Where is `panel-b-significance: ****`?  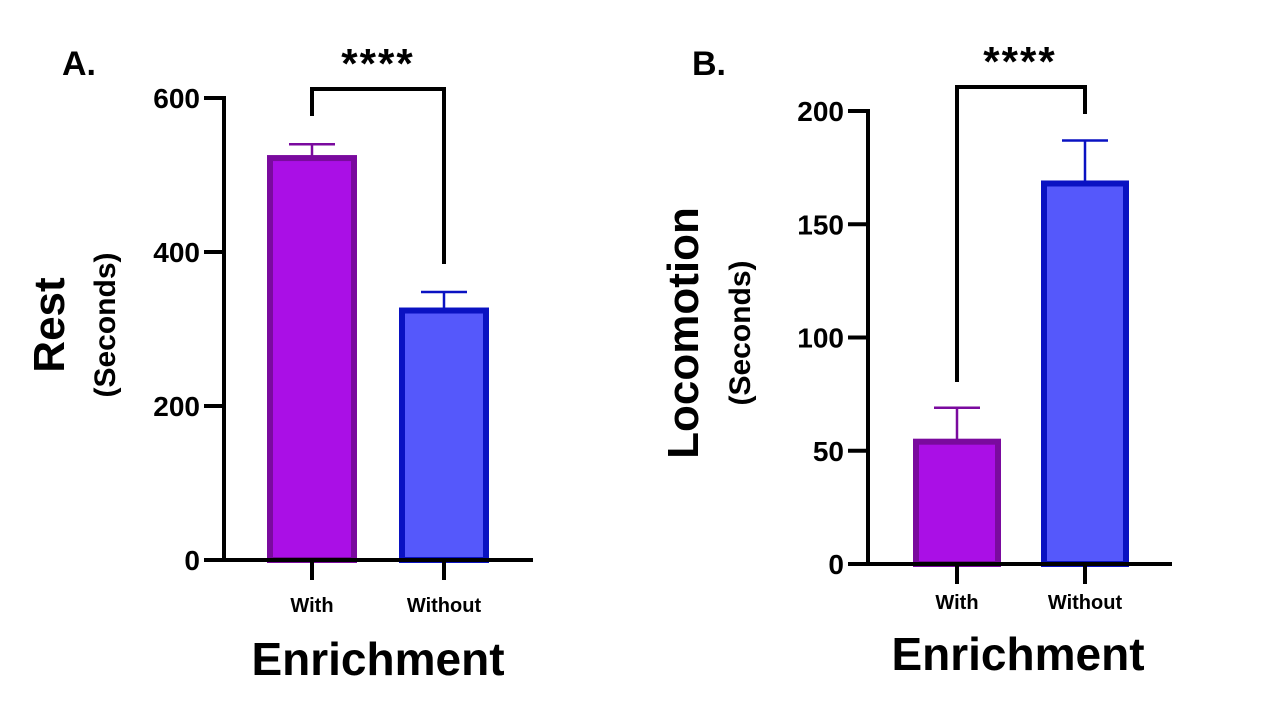
panel-b-significance: **** is located at coordinates (1019, 61).